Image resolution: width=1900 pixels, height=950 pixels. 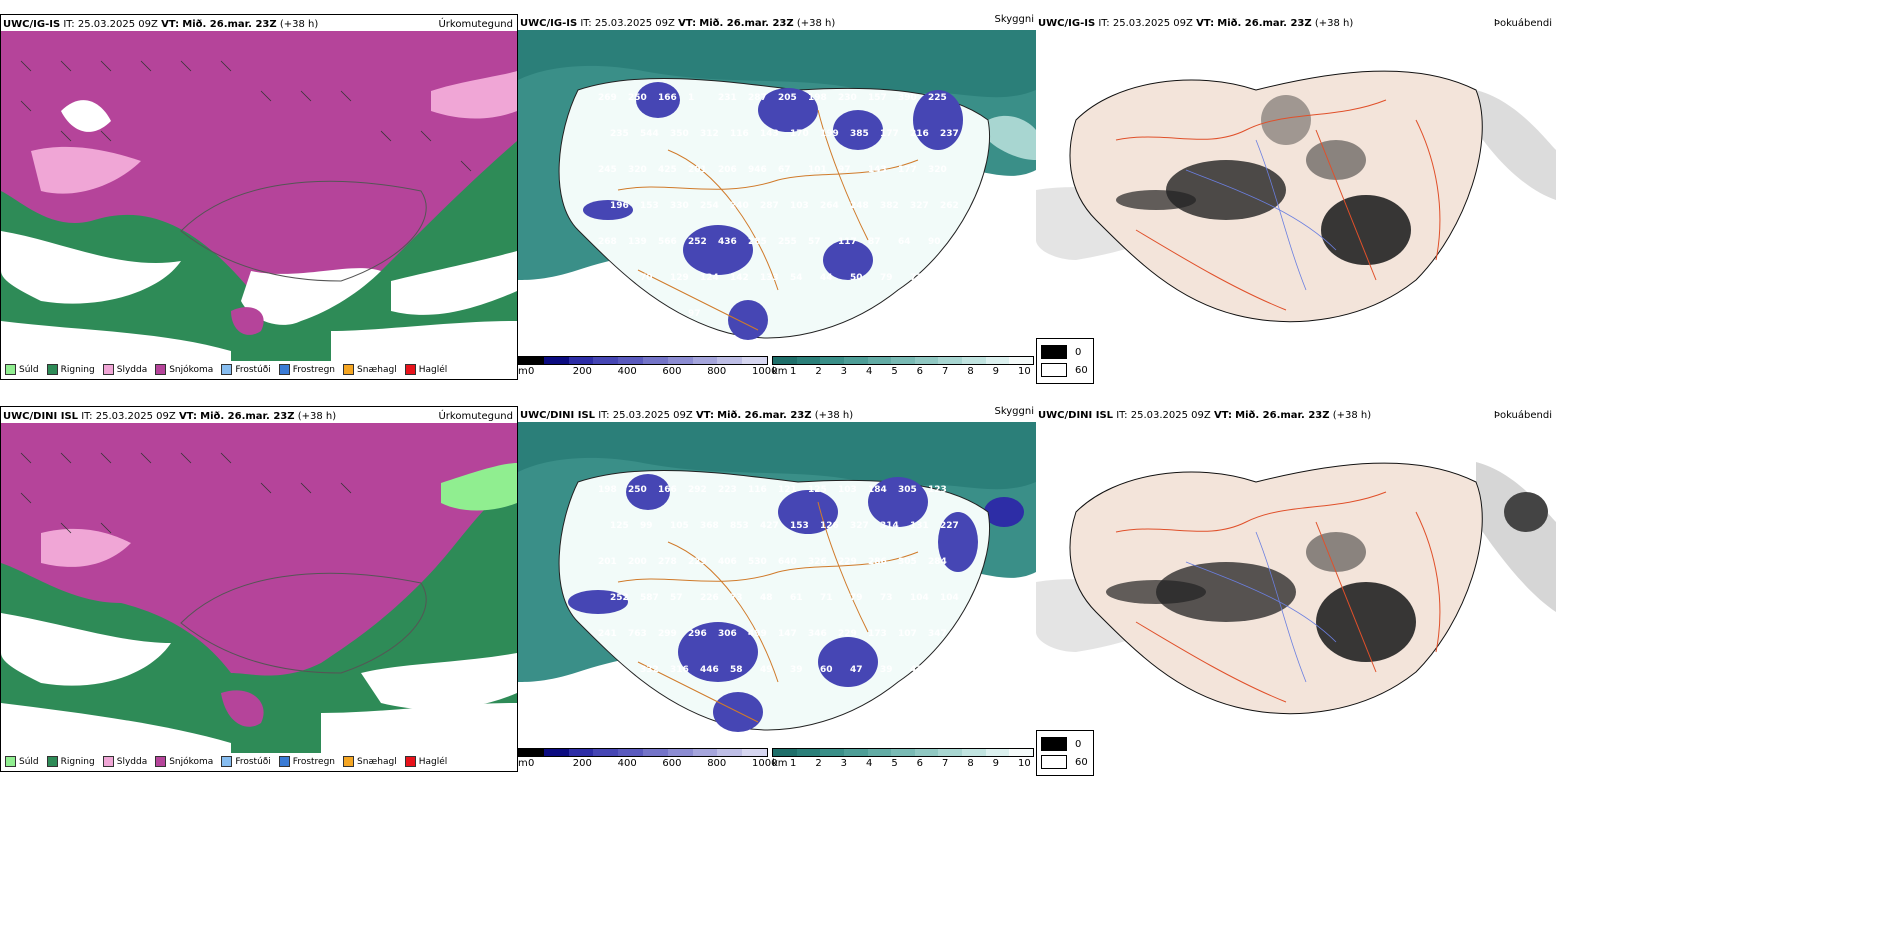 I want to click on ceiling-value-label: 284, so click(x=937, y=562).